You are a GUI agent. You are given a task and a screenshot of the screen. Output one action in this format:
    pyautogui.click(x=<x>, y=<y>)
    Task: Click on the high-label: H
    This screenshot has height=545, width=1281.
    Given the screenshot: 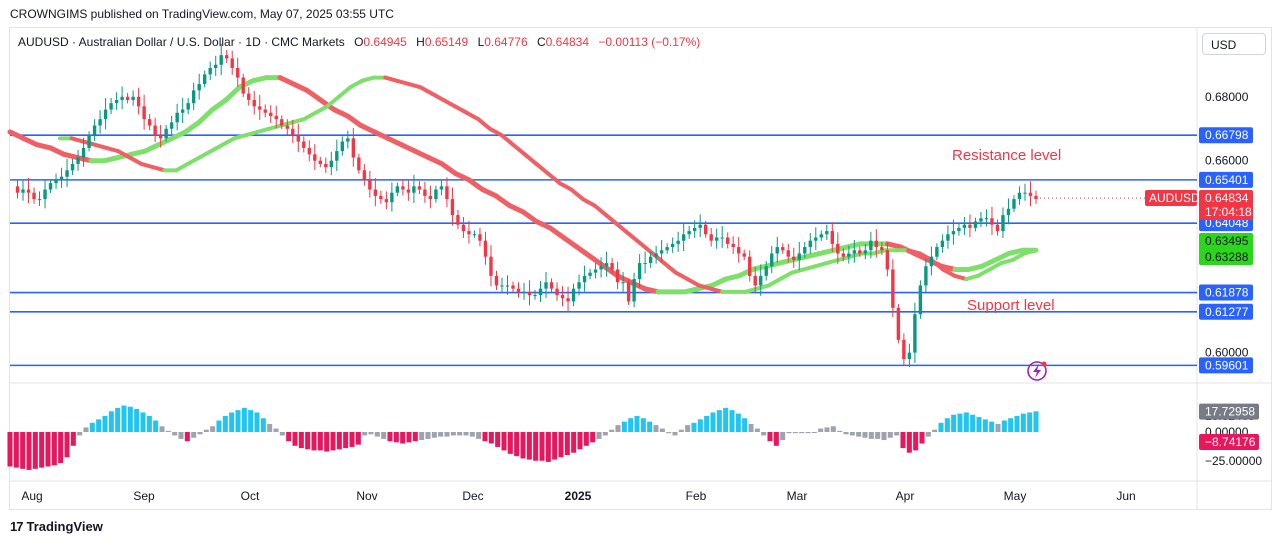 What is the action you would take?
    pyautogui.click(x=420, y=42)
    